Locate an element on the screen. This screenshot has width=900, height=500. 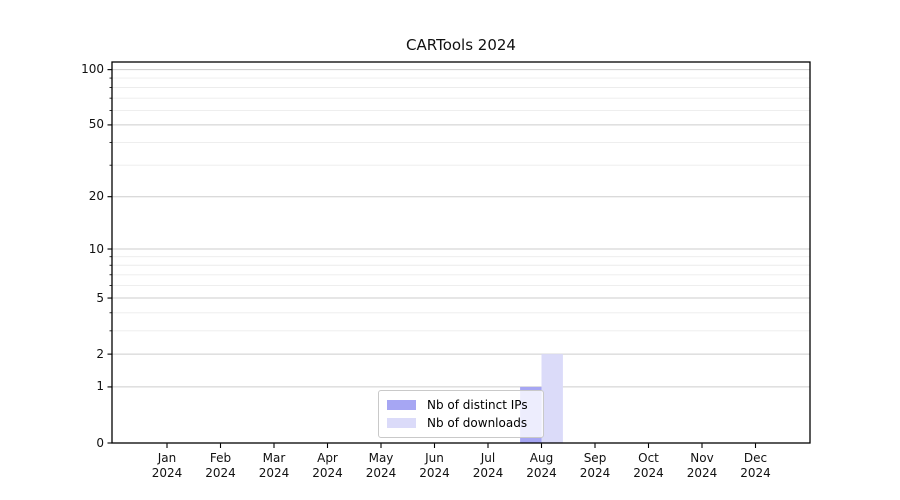
y-tick-label: 50 is located at coordinates (96, 124).